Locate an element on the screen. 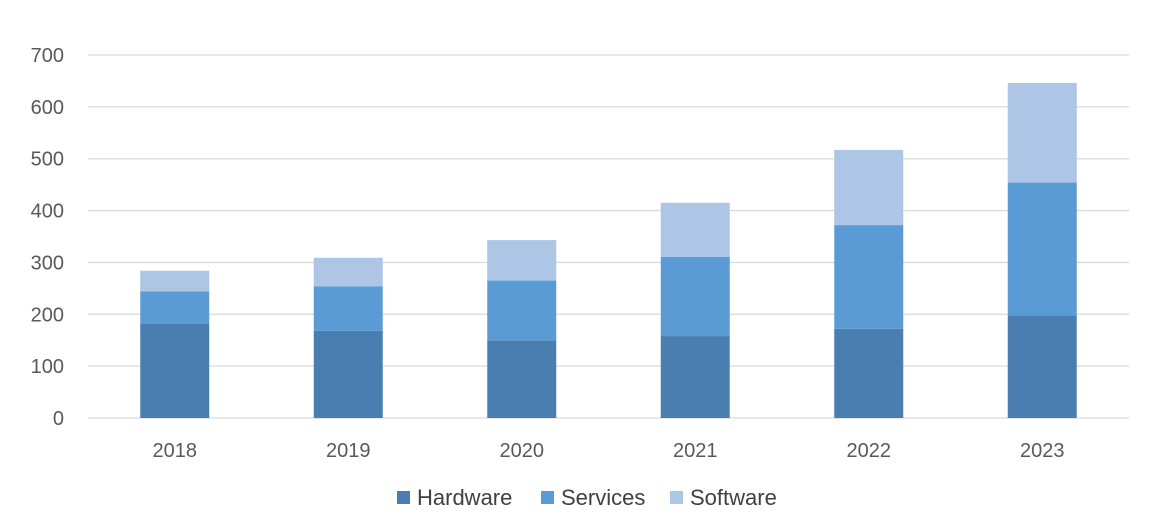 The height and width of the screenshot is (515, 1149). bar-services-2019 is located at coordinates (348, 308).